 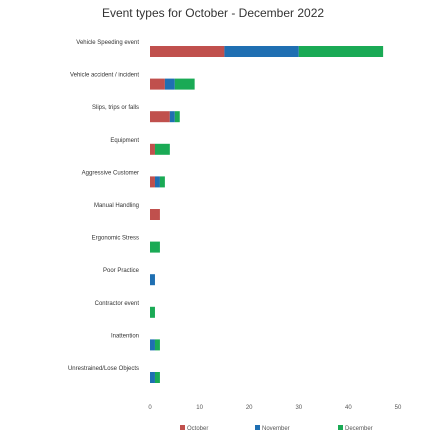 I want to click on legend: October November December, so click(x=276, y=428).